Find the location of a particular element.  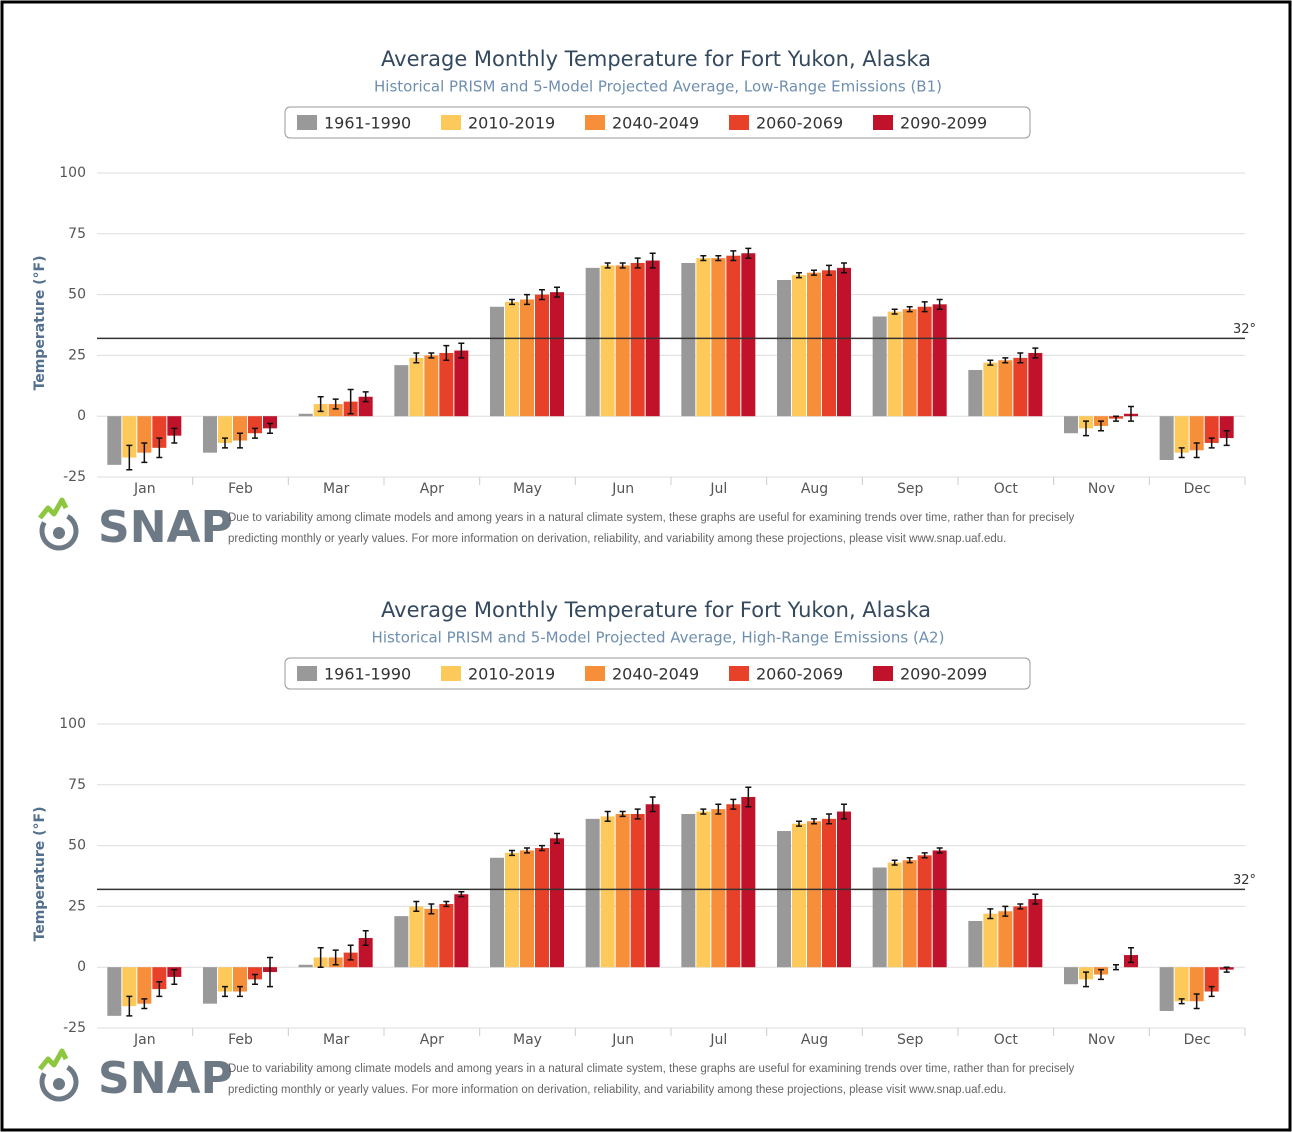

y-tick-label: 50 is located at coordinates (77, 295).